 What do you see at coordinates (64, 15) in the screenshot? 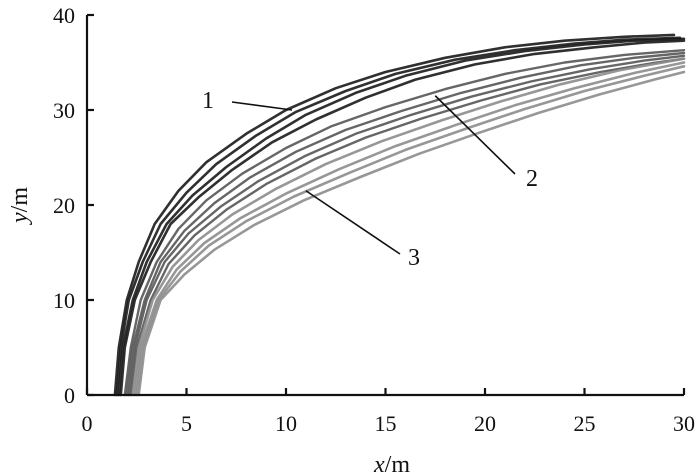
I see `y-tick-label: 40` at bounding box center [64, 15].